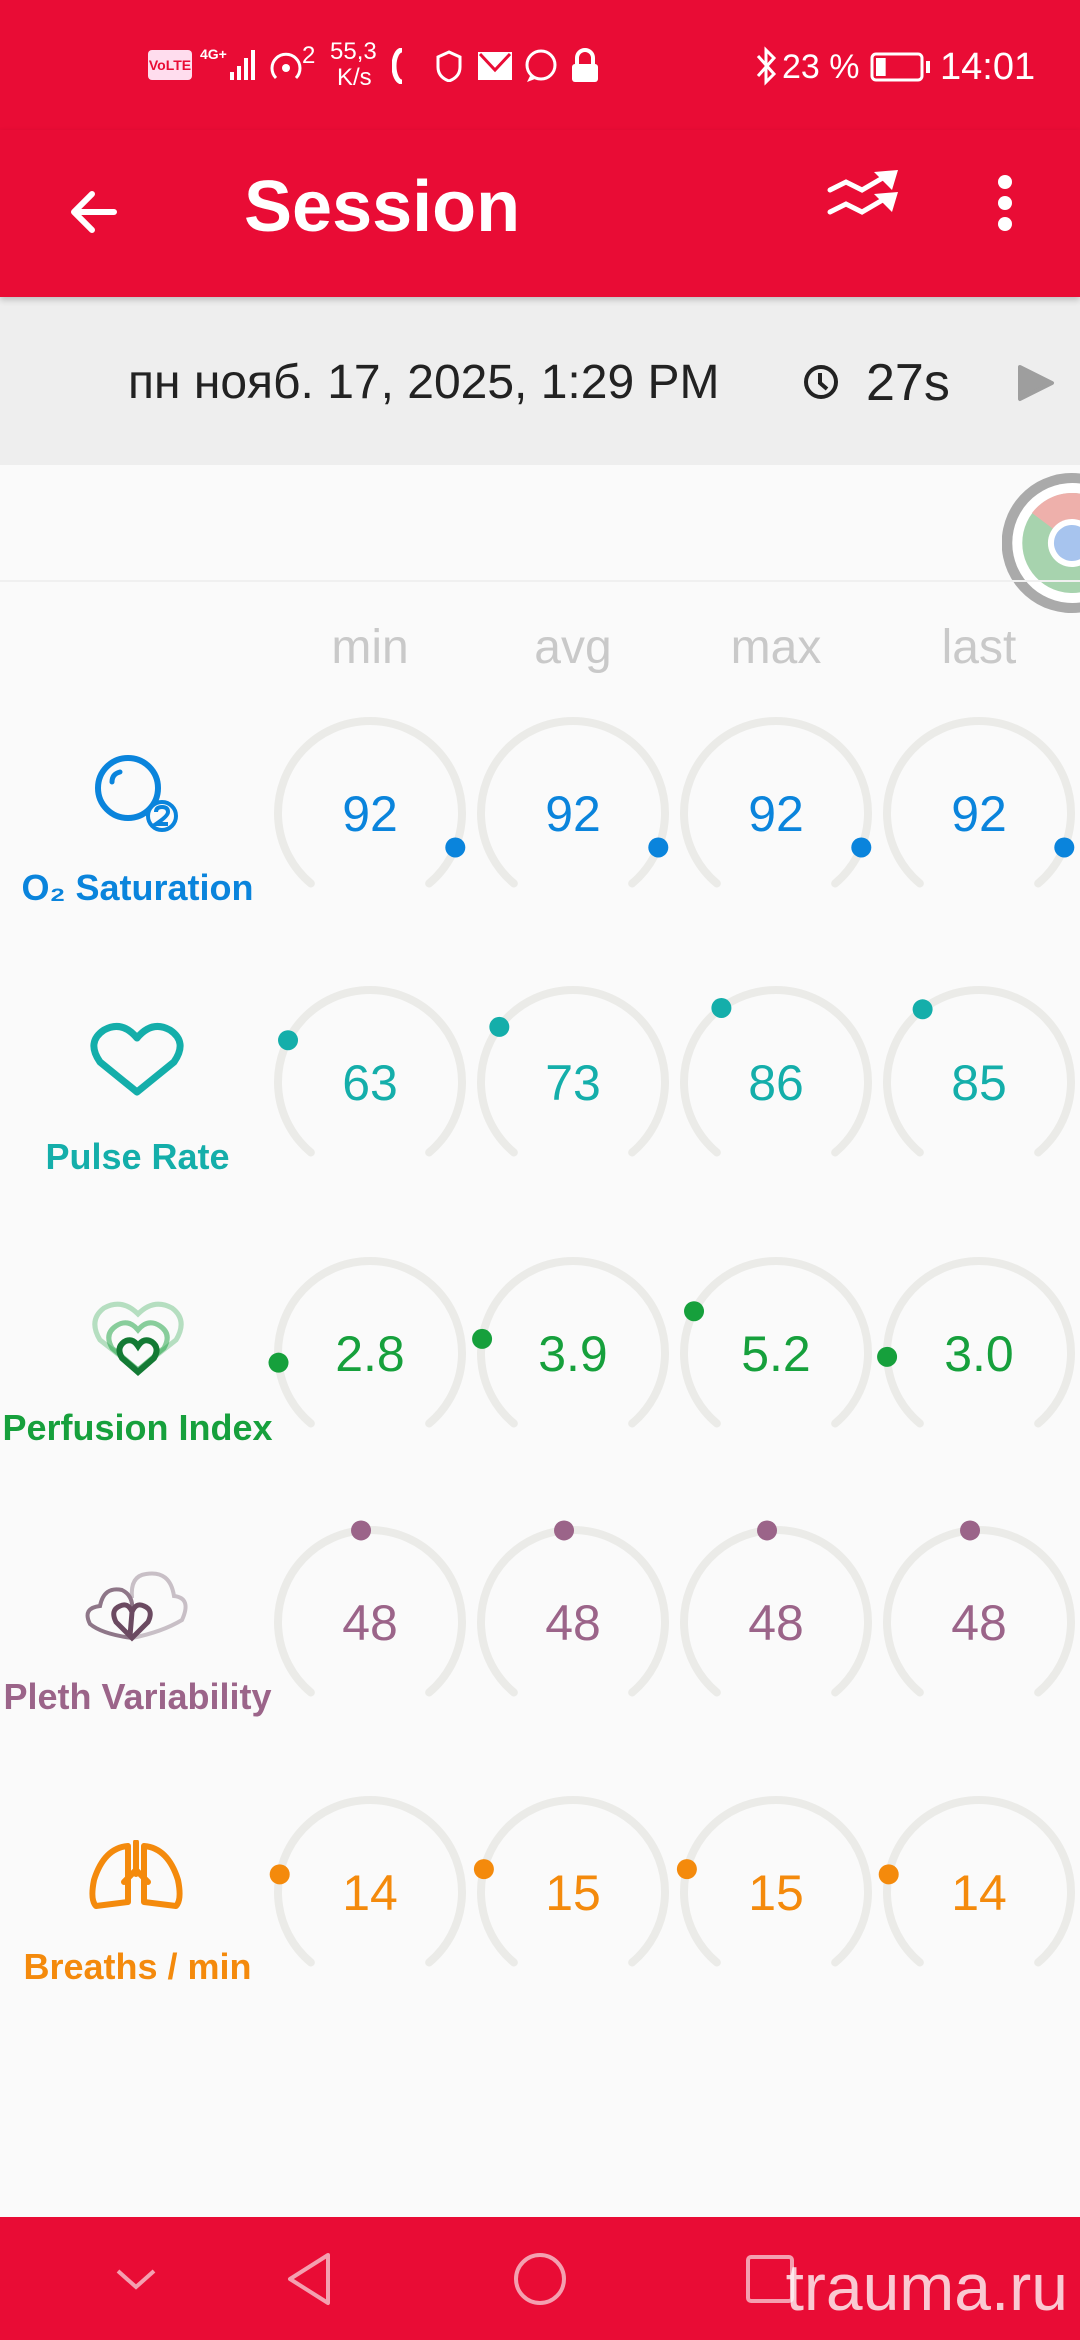 This screenshot has height=2340, width=1080. Describe the element at coordinates (776, 1623) in the screenshot. I see `gauge-value-max: 48` at that location.